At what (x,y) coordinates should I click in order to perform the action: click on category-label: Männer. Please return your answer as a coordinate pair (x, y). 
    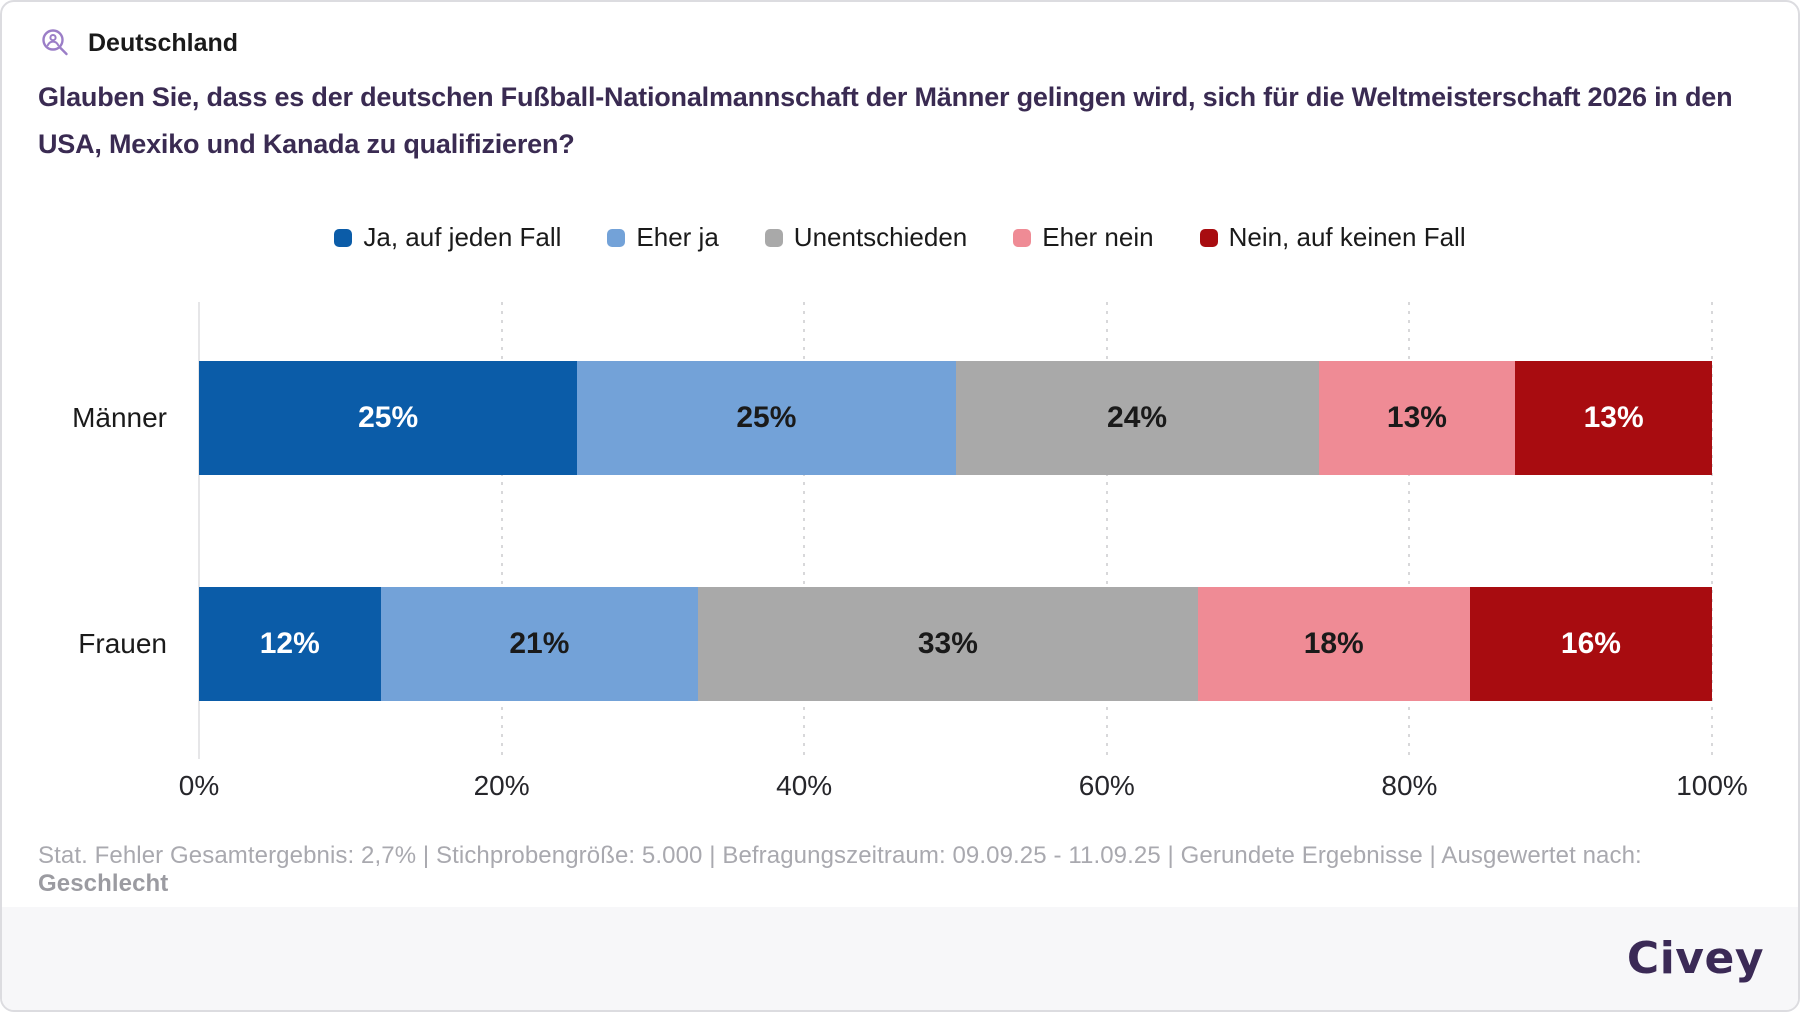
    Looking at the image, I should click on (119, 417).